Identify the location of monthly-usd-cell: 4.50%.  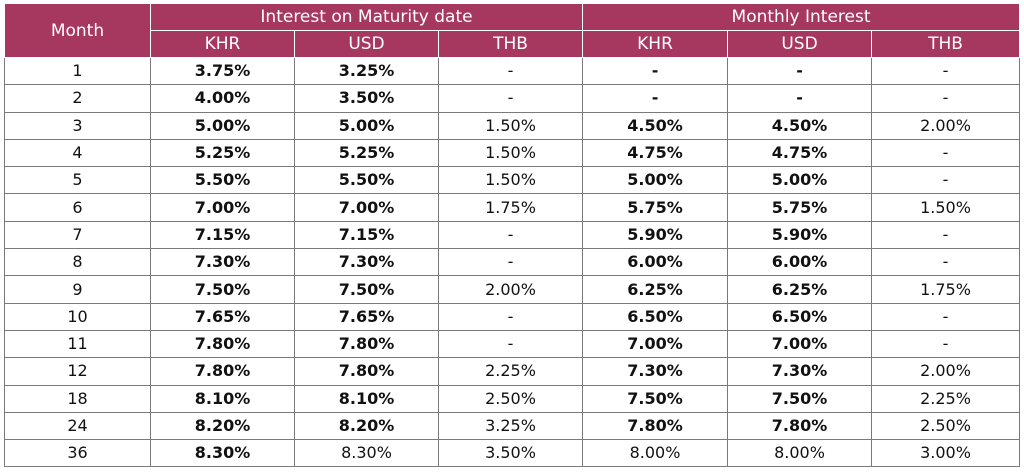
(800, 125).